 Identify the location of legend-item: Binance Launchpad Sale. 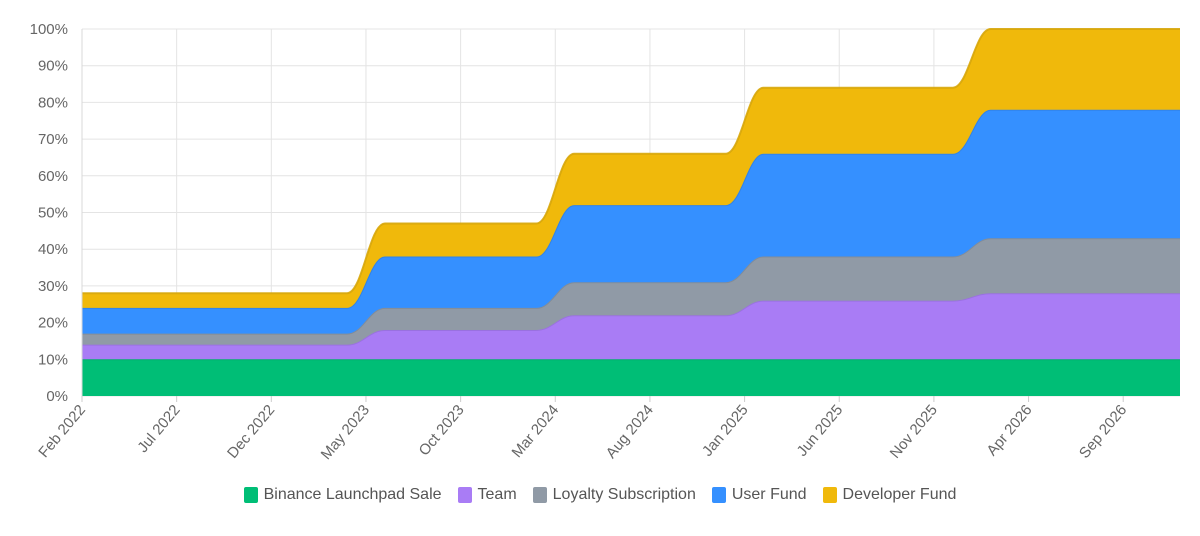
(342, 495).